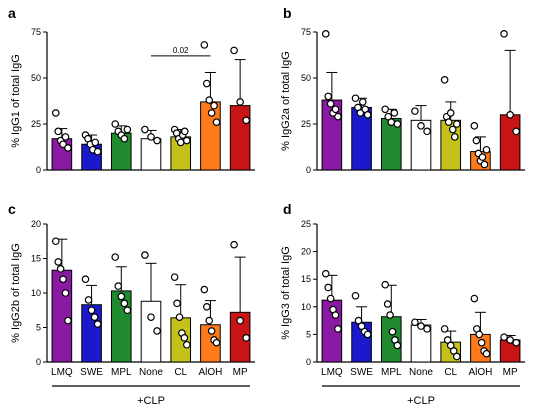 Image resolution: width=550 pixels, height=420 pixels. What do you see at coordinates (151, 372) in the screenshot?
I see `x-tick-label-none: None` at bounding box center [151, 372].